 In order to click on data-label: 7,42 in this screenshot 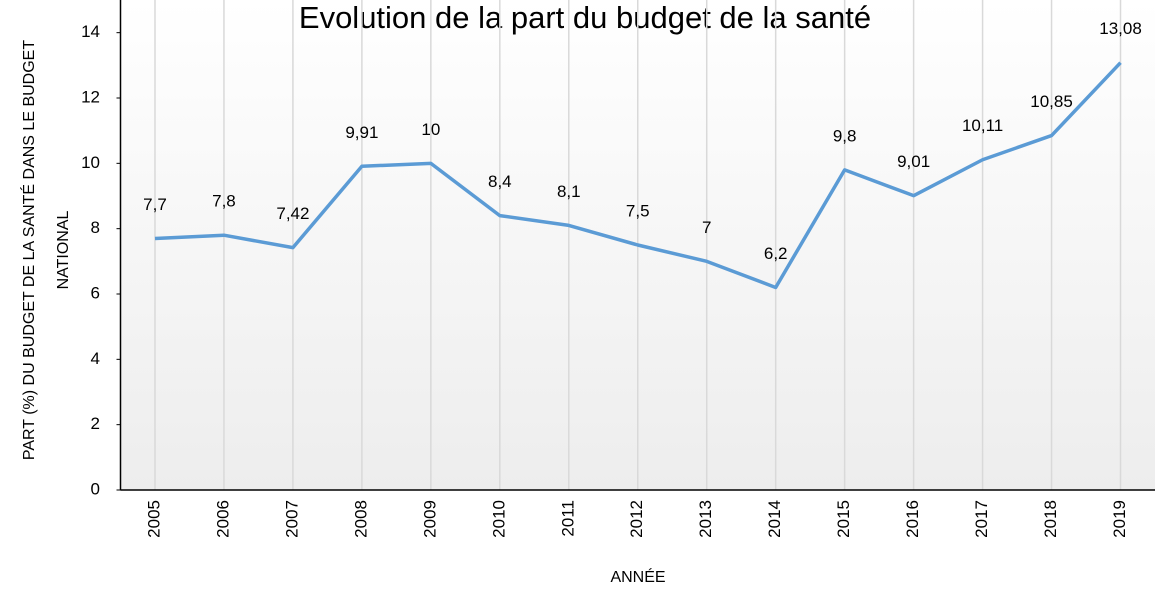, I will do `click(292, 213)`.